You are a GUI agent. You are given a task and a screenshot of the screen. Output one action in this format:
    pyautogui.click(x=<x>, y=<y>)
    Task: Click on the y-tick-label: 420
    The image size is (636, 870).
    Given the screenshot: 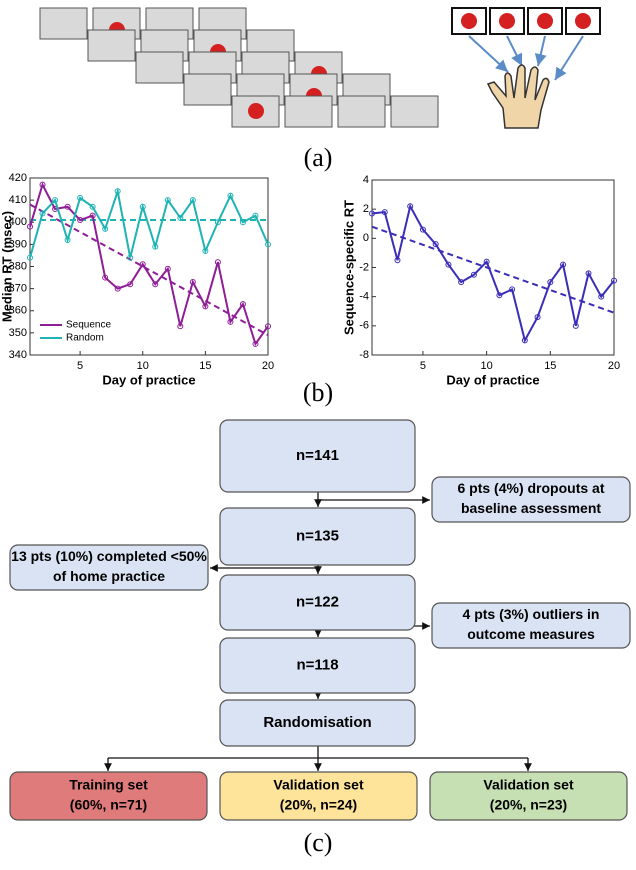 What is the action you would take?
    pyautogui.click(x=18, y=178)
    